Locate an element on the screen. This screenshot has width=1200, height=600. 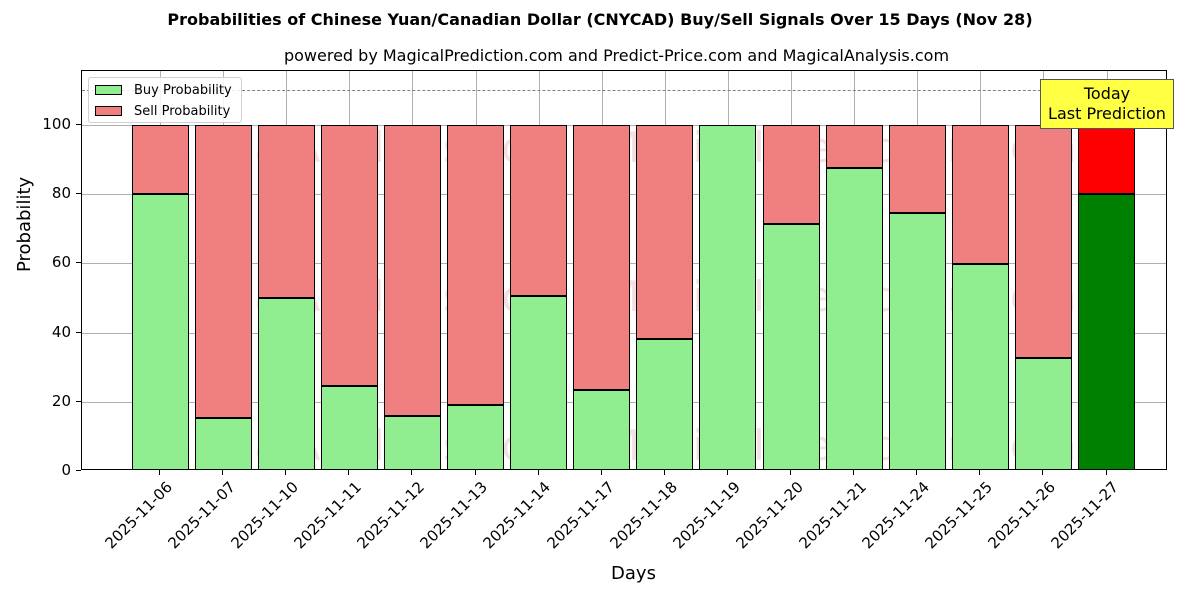
x-tick-label: 2025-11-07 is located at coordinates (201, 515).